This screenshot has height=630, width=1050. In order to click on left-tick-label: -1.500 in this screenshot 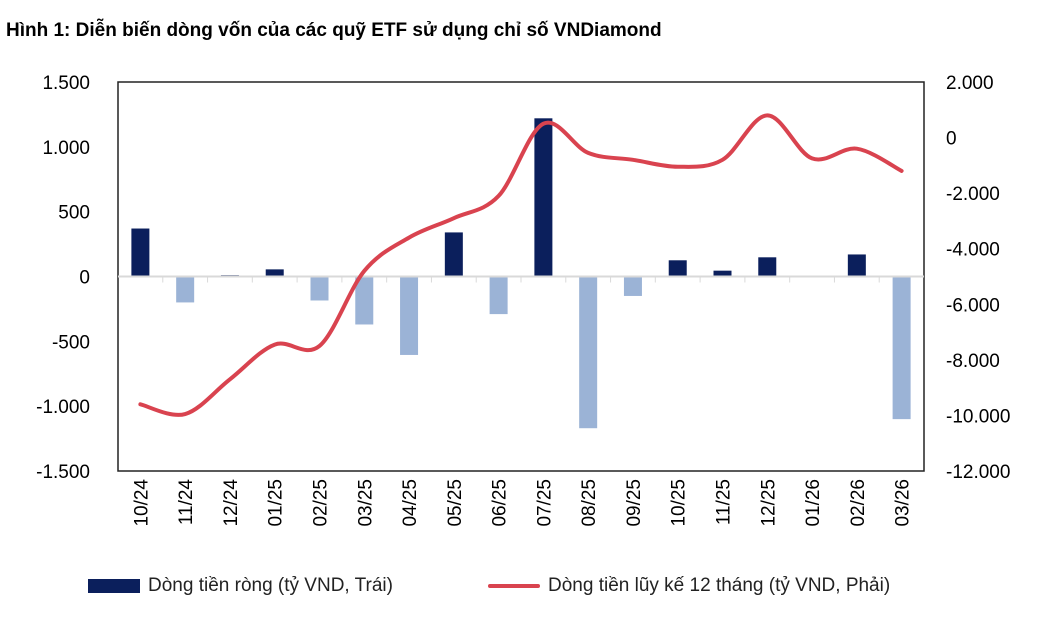, I will do `click(63, 472)`.